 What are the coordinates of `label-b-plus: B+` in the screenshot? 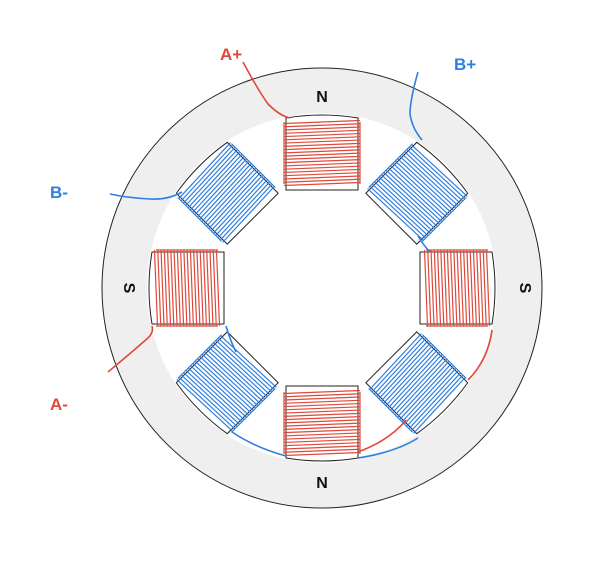 It's located at (465, 64).